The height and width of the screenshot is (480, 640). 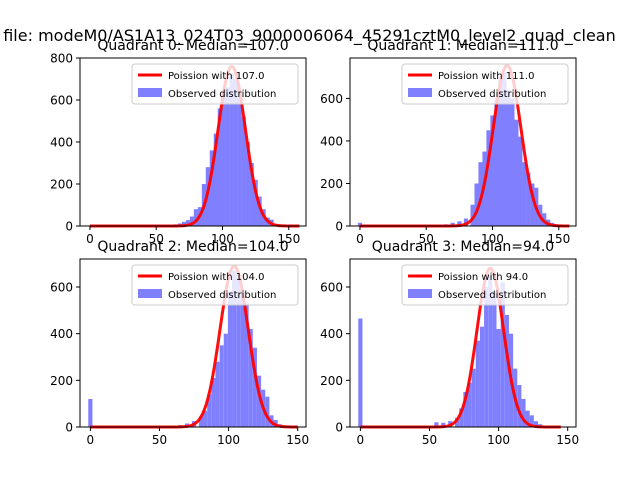 I want to click on legend-poisson-label: Poission with 104.0, so click(x=216, y=277).